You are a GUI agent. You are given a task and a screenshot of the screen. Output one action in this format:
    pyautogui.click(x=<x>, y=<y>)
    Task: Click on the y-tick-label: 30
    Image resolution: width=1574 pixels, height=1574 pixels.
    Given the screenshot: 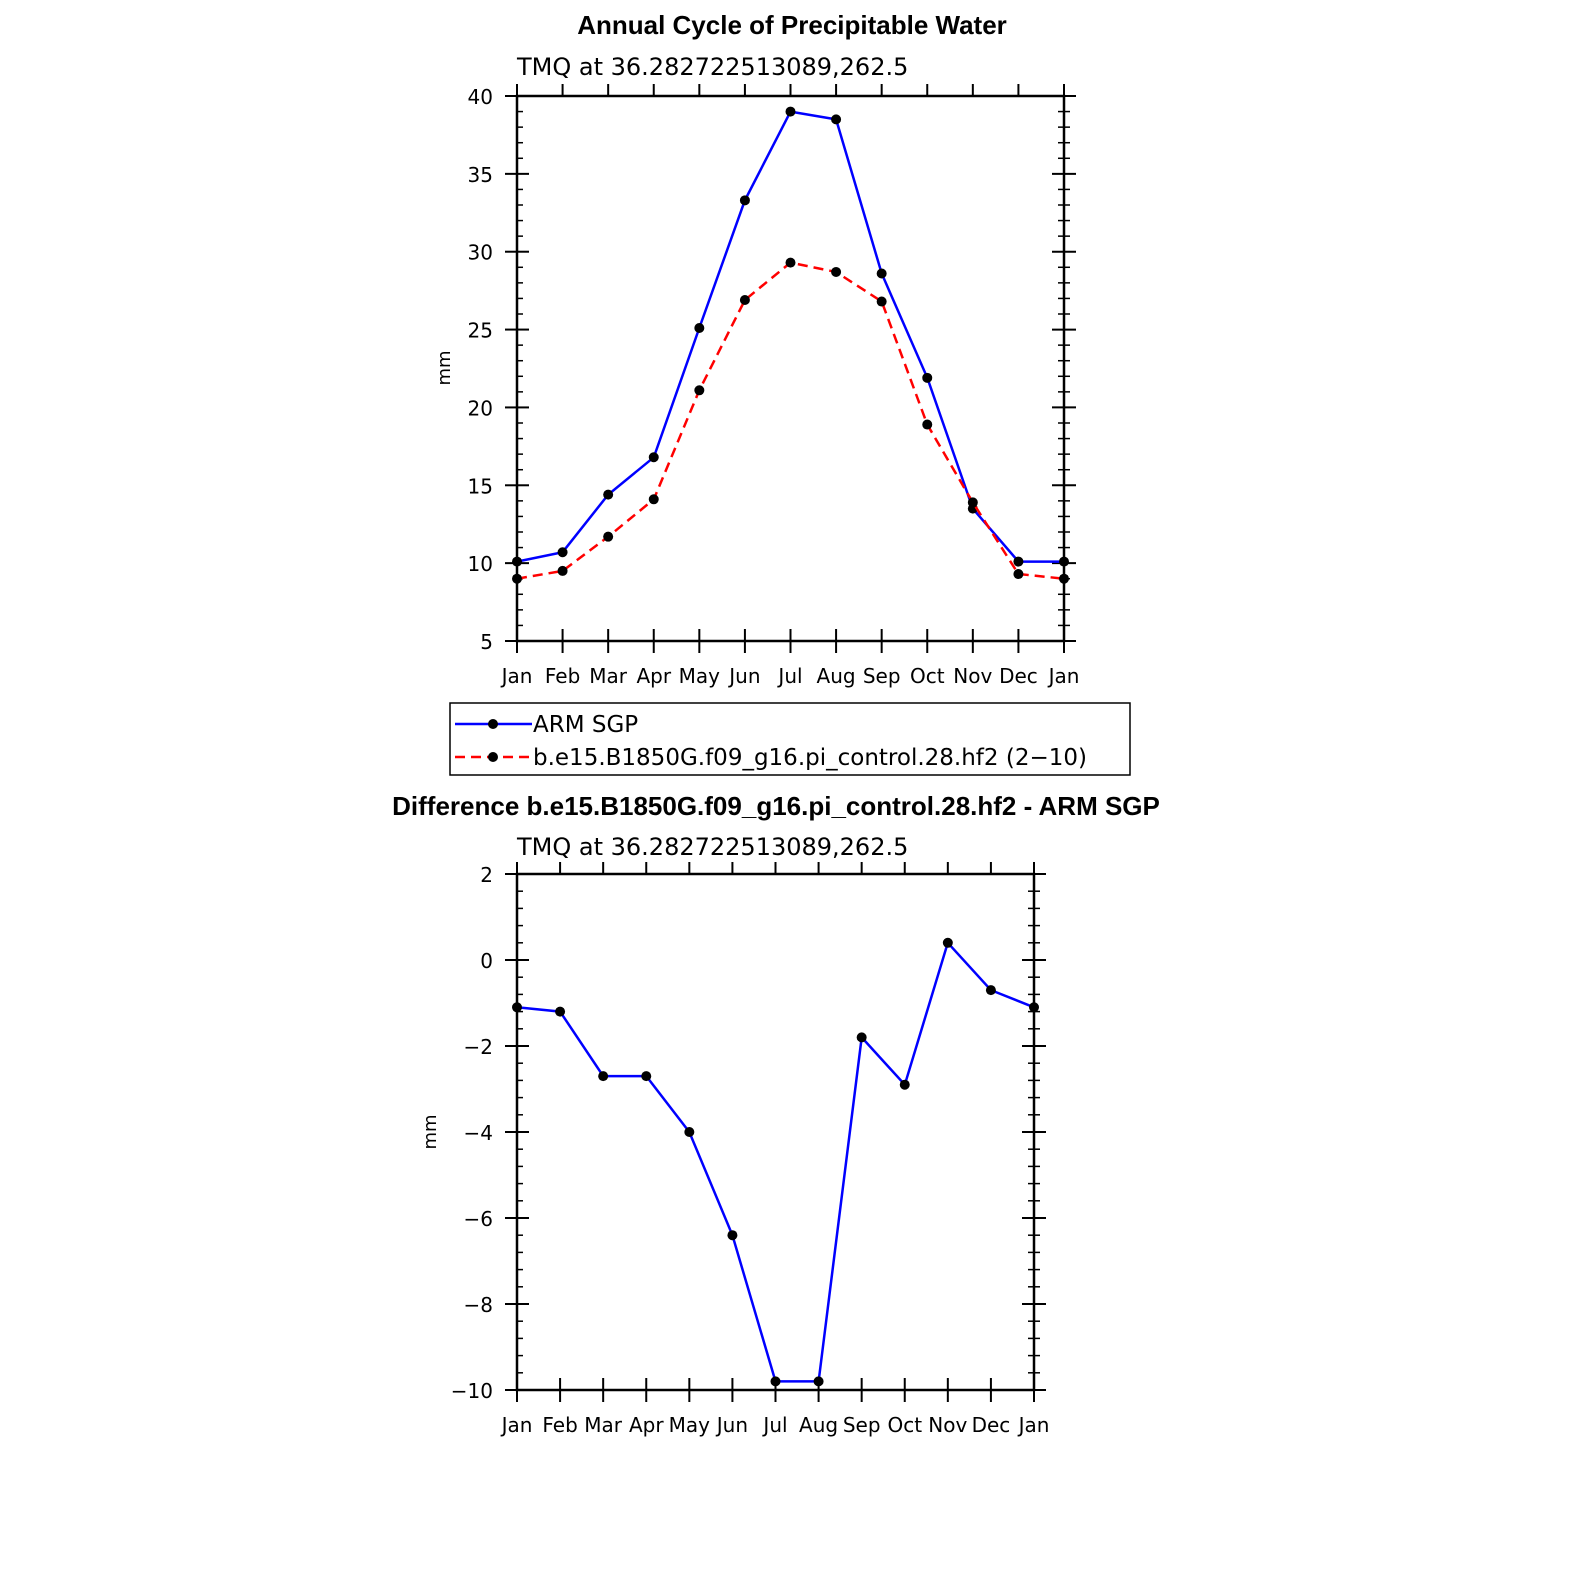 What is the action you would take?
    pyautogui.click(x=480, y=253)
    